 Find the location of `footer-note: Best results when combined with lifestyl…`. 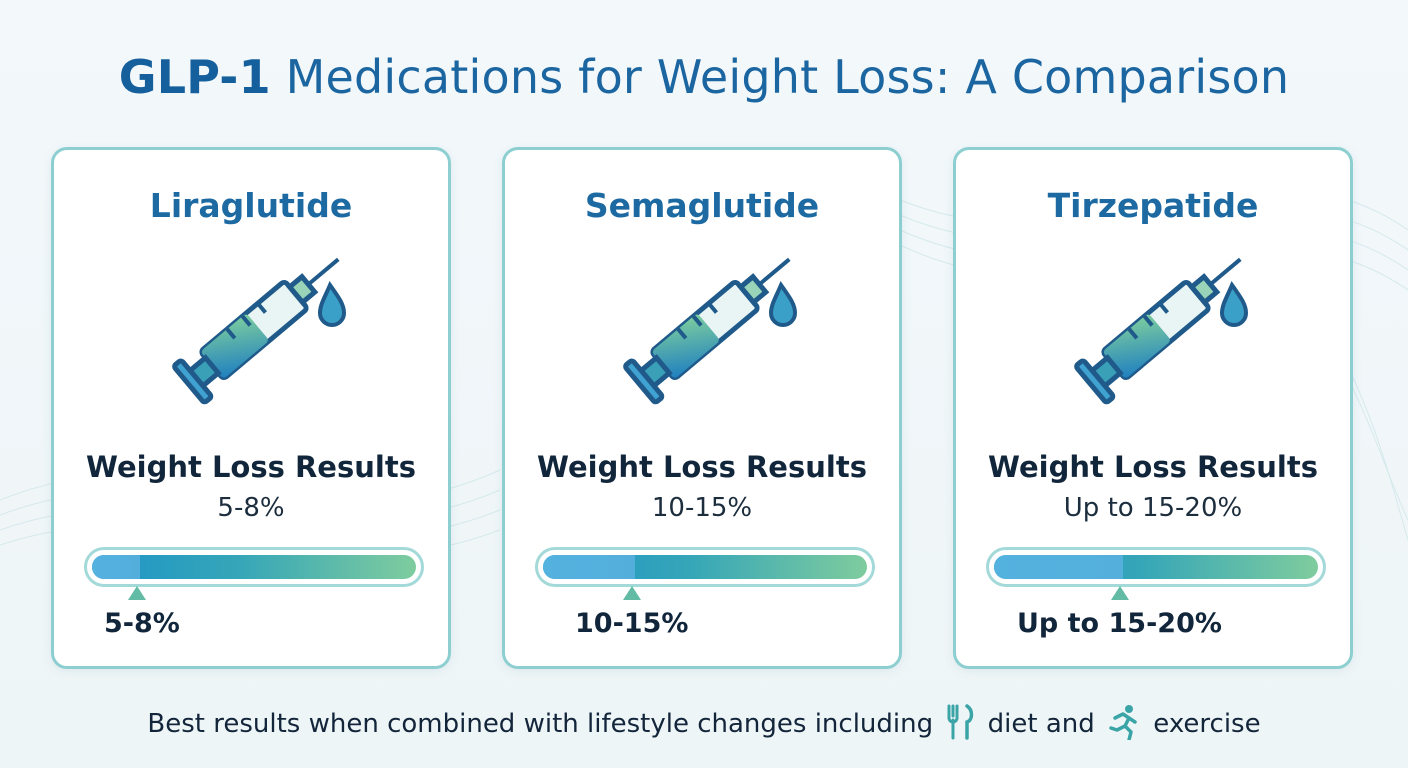

footer-note: Best results when combined with lifestyl… is located at coordinates (704, 722).